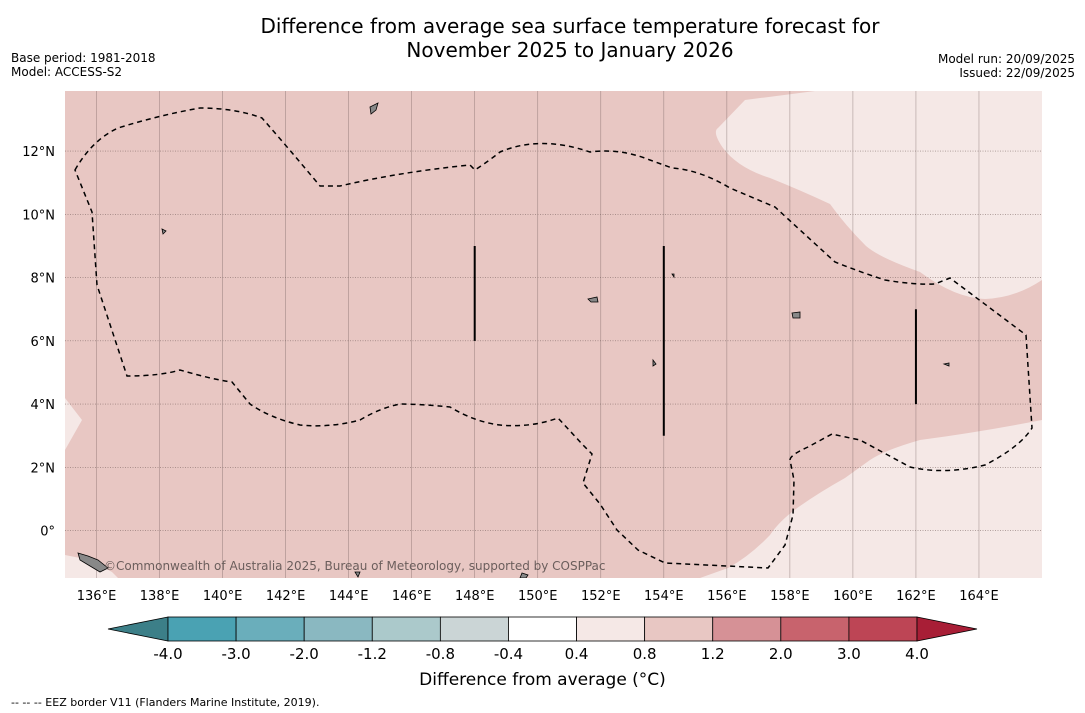 This screenshot has height=713, width=1085. What do you see at coordinates (1006, 59) in the screenshot?
I see `model-run-text: Model run: 20/09/2025` at bounding box center [1006, 59].